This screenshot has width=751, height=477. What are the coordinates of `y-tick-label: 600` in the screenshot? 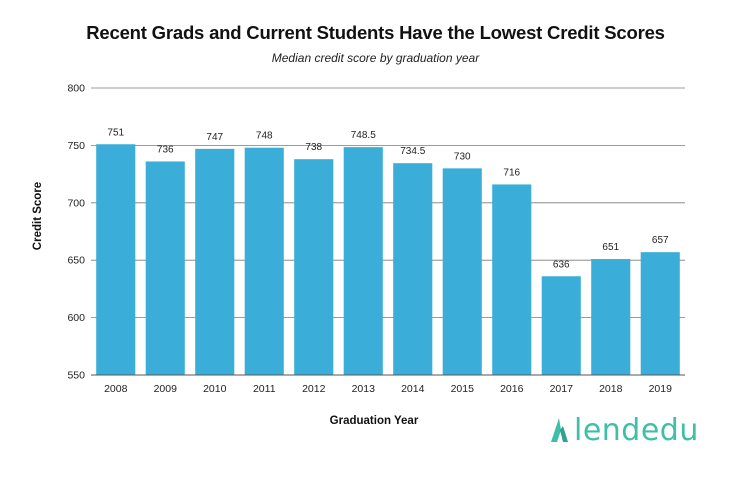 It's located at (76, 318).